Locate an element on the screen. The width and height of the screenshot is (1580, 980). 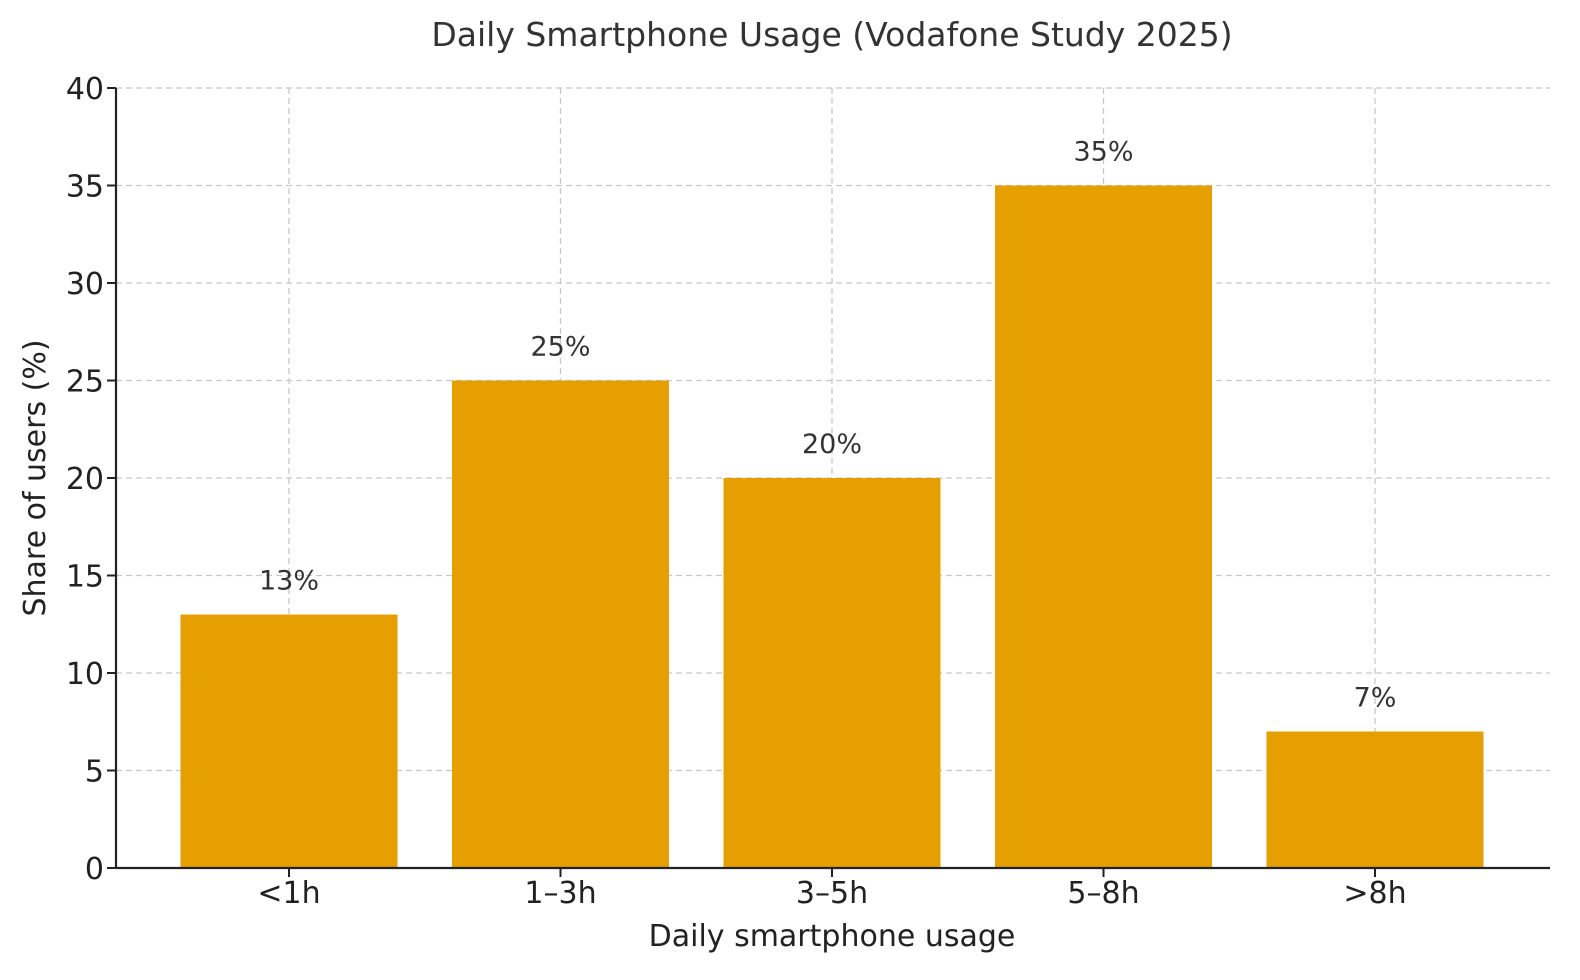
y-tick-label: 30 is located at coordinates (85, 284).